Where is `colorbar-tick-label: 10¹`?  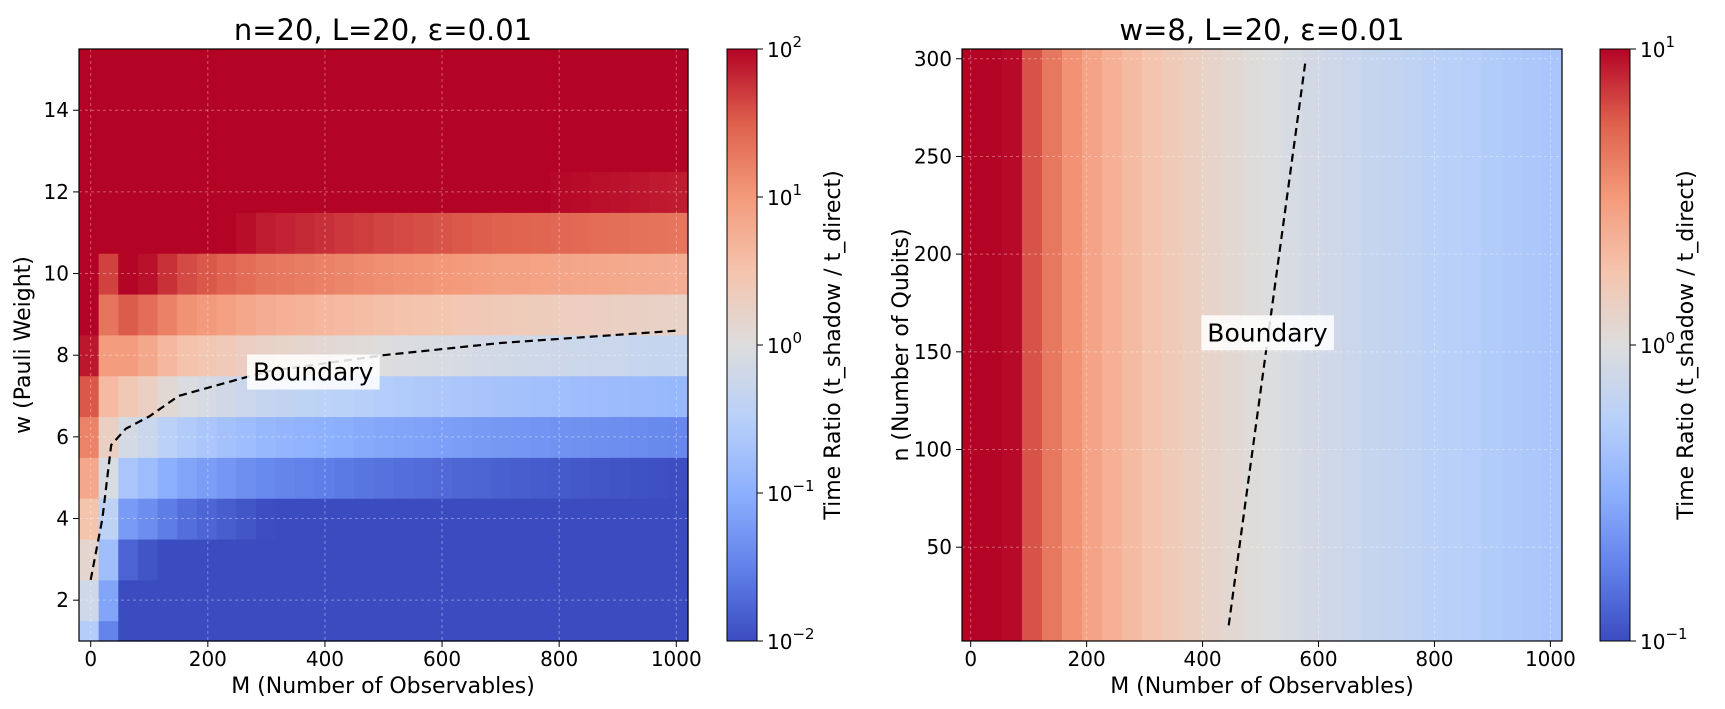
colorbar-tick-label: 10¹ is located at coordinates (1657, 47).